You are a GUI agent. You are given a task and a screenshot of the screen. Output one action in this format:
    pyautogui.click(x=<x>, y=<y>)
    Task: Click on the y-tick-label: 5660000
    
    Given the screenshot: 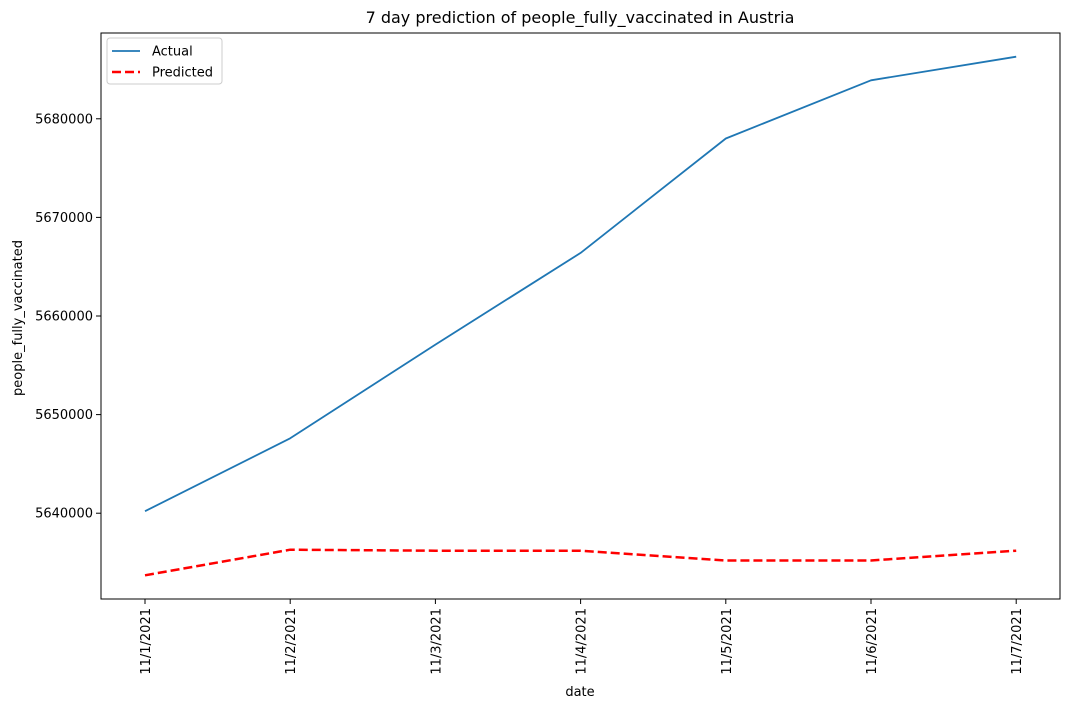 What is the action you would take?
    pyautogui.click(x=64, y=317)
    